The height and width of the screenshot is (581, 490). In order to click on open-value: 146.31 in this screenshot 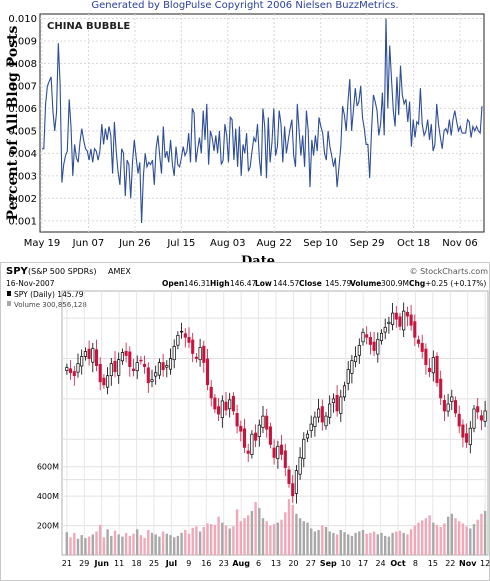, I will do `click(197, 283)`.